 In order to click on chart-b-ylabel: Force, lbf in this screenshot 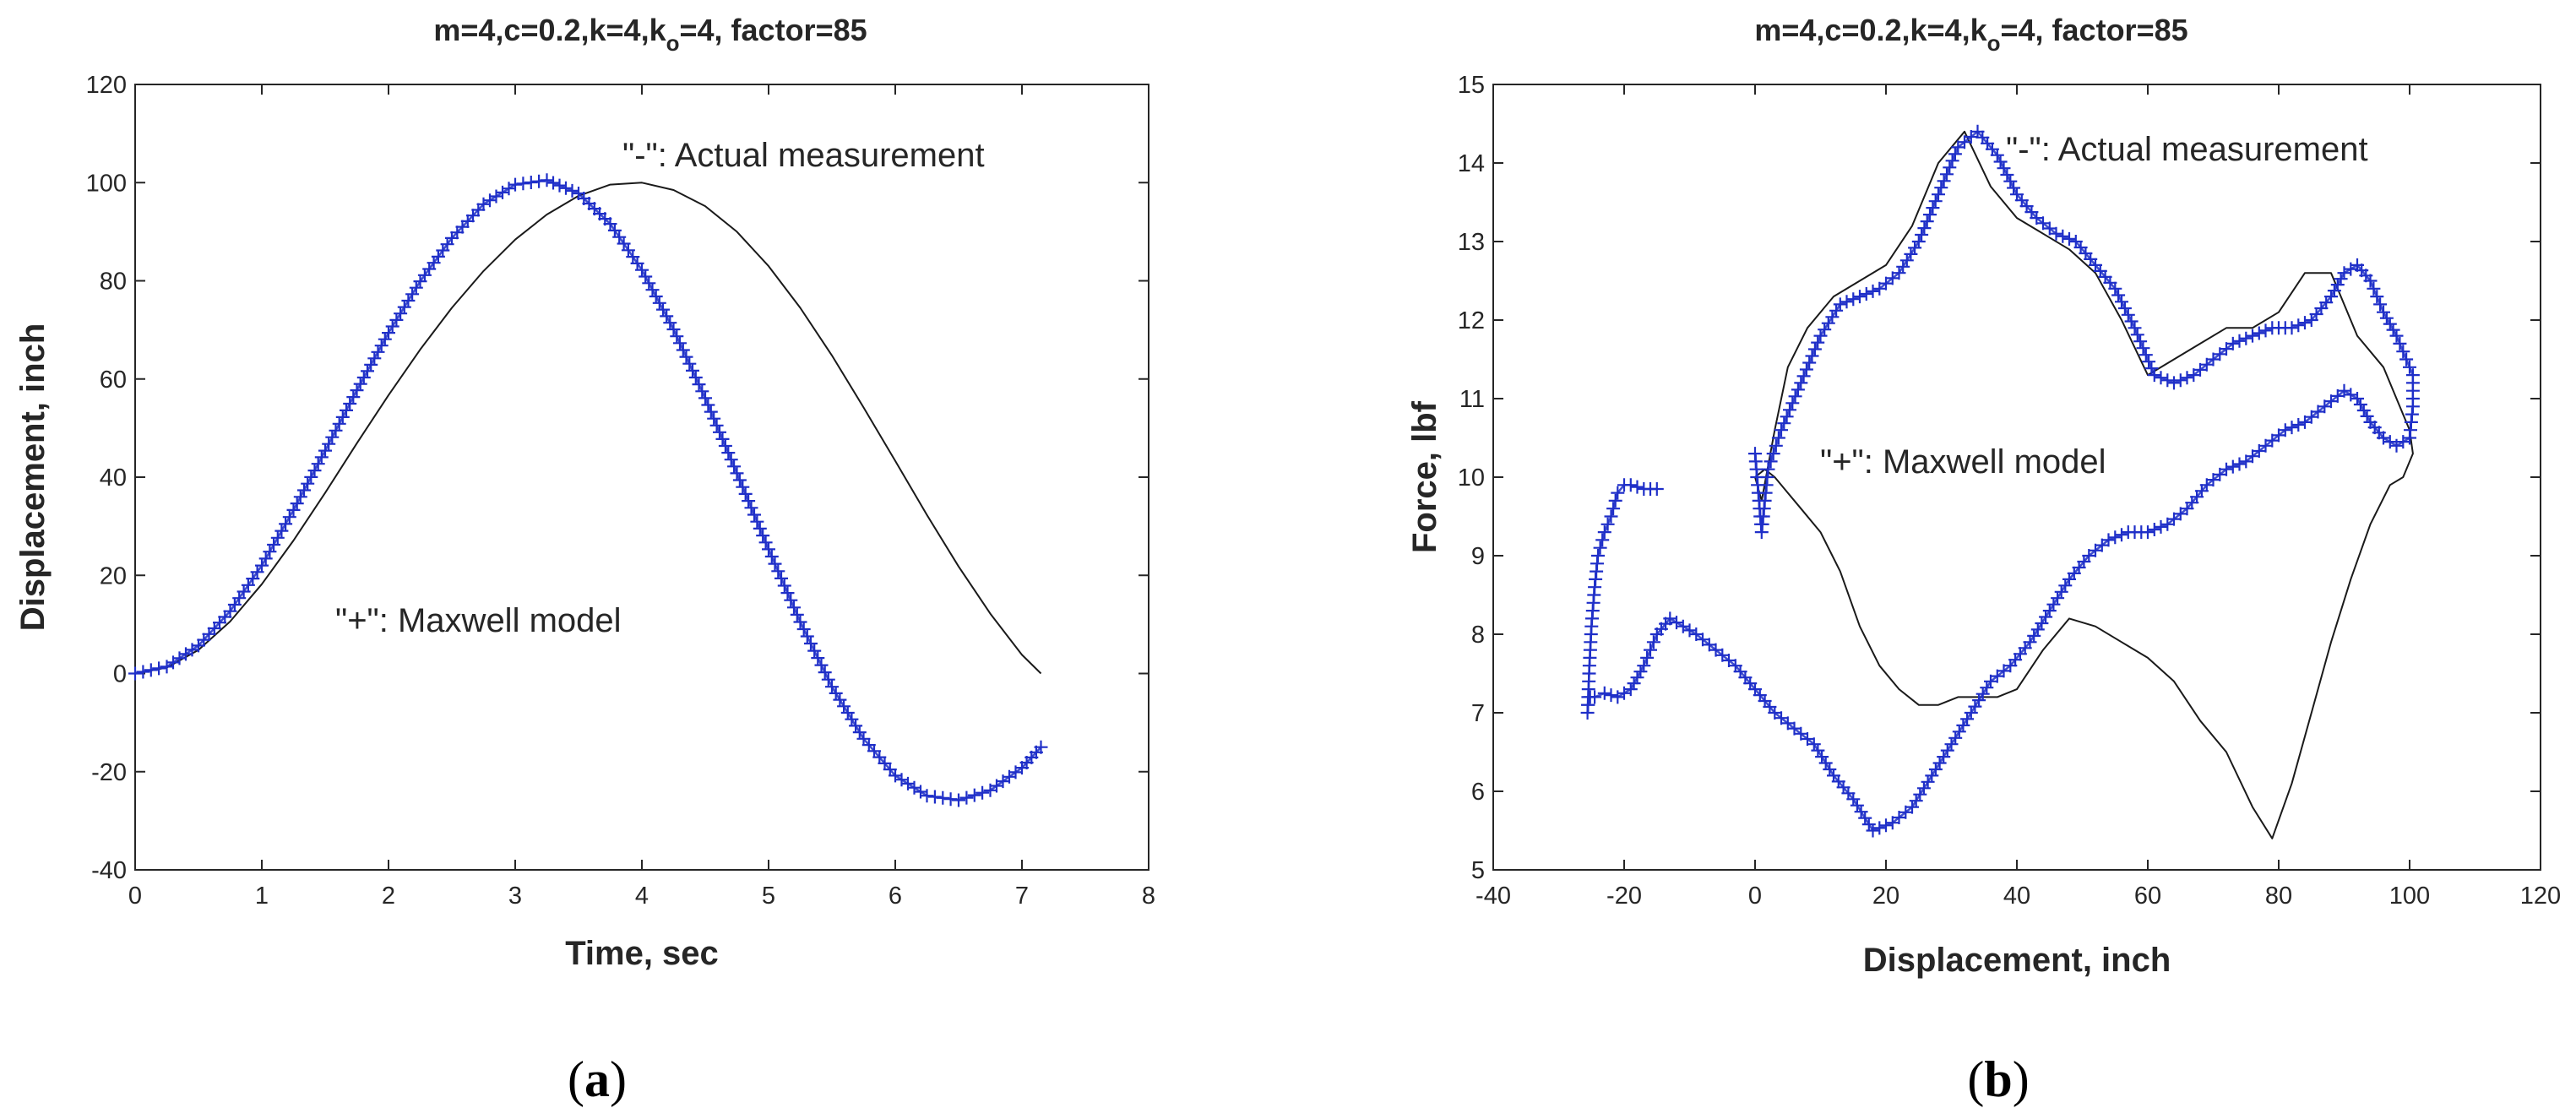, I will do `click(1424, 476)`.